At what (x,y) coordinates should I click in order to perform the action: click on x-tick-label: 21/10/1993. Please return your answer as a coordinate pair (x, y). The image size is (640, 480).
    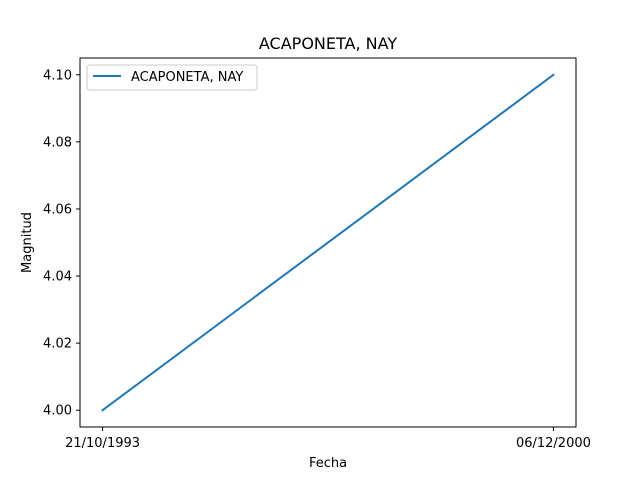
    Looking at the image, I should click on (102, 443).